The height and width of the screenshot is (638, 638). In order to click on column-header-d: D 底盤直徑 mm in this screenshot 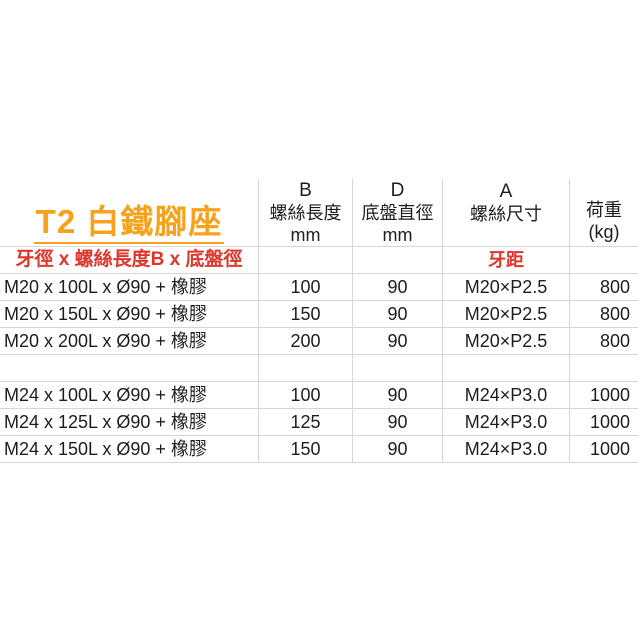, I will do `click(398, 213)`.